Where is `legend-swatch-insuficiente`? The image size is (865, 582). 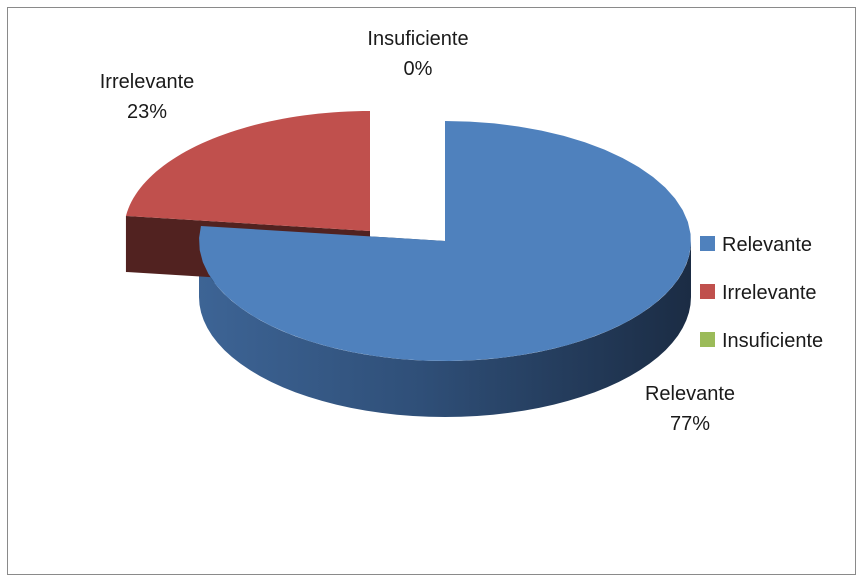 legend-swatch-insuficiente is located at coordinates (707, 339).